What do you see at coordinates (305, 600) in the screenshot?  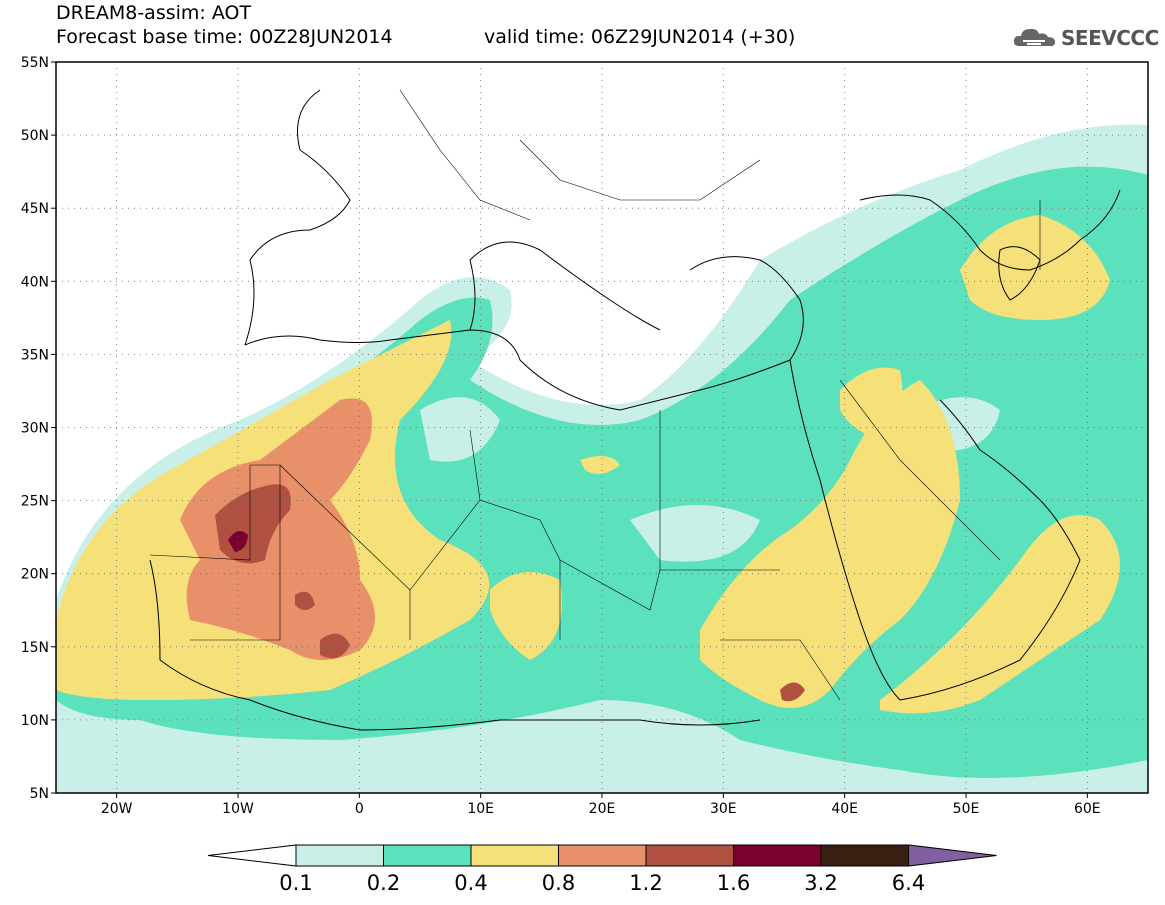 I see `aot-contour-1.2-b` at bounding box center [305, 600].